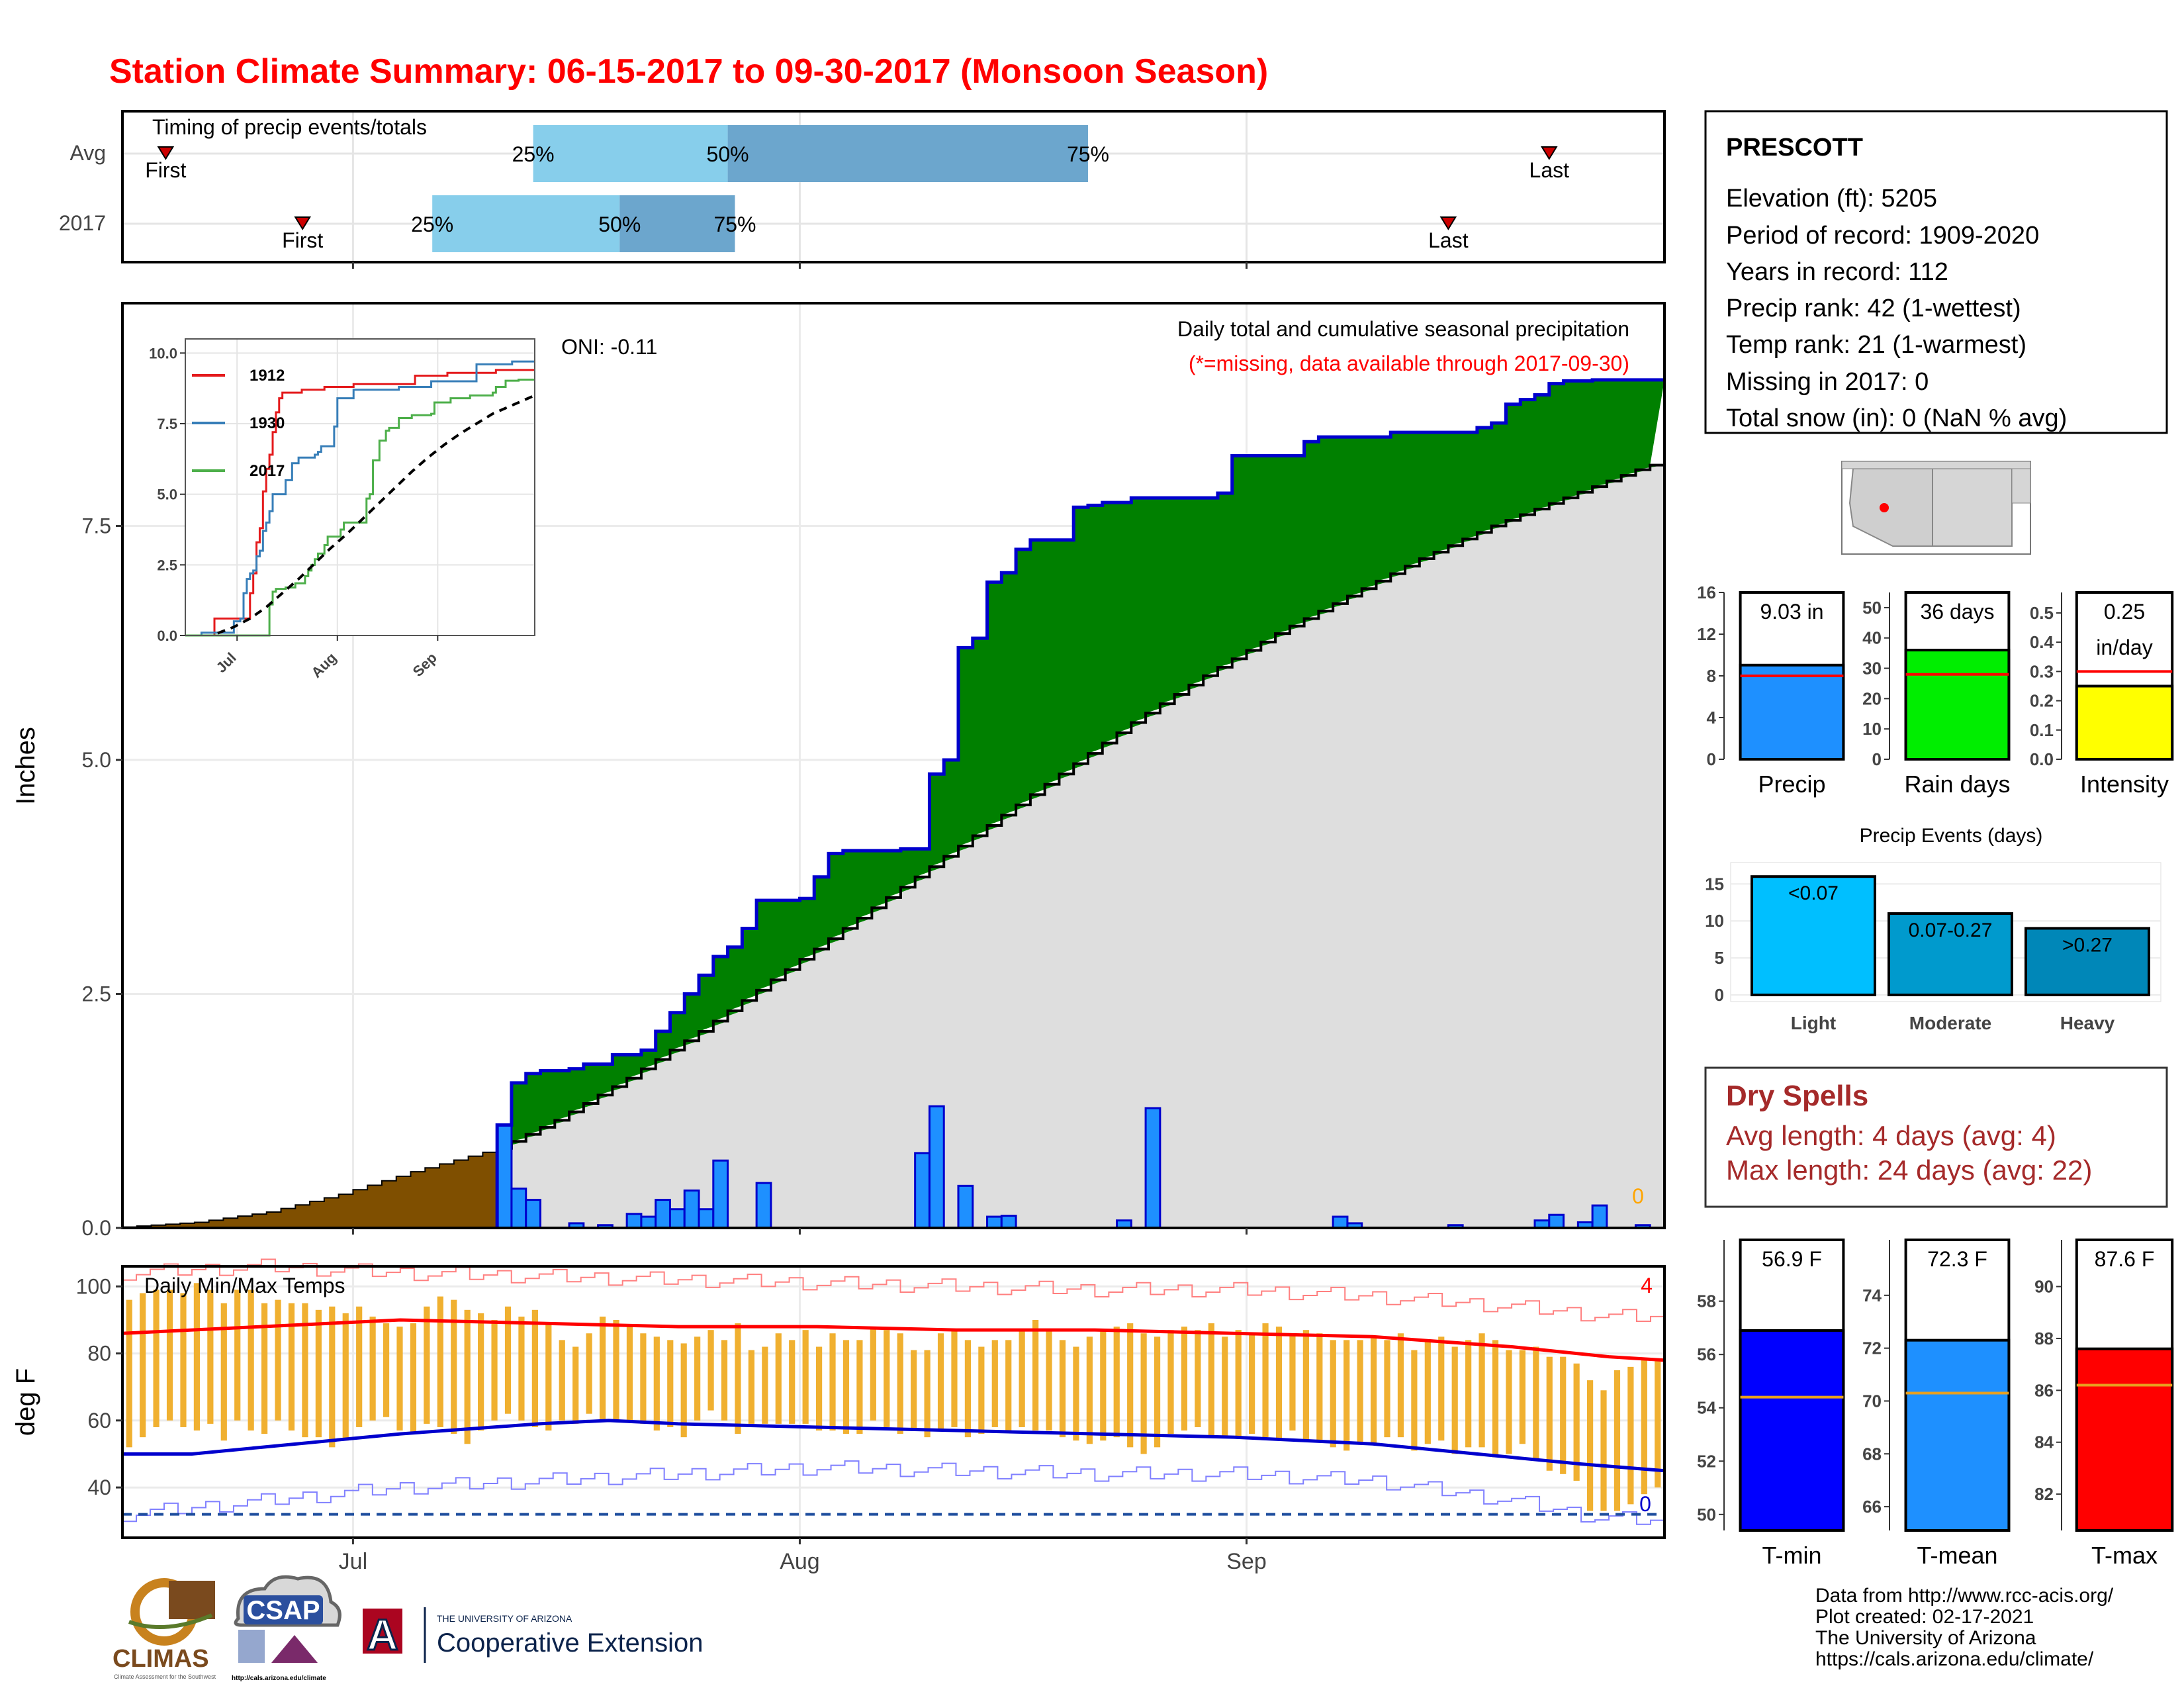 This screenshot has width=2184, height=1688. What do you see at coordinates (82, 223) in the screenshot?
I see `timing-row-2017: 2017` at bounding box center [82, 223].